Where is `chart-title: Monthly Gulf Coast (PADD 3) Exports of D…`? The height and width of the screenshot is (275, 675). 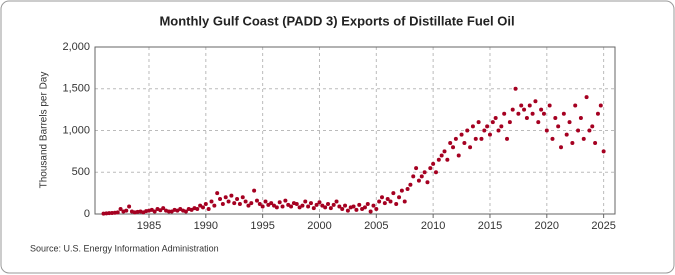
chart-title: Monthly Gulf Coast (PADD 3) Exports of D… is located at coordinates (336, 20).